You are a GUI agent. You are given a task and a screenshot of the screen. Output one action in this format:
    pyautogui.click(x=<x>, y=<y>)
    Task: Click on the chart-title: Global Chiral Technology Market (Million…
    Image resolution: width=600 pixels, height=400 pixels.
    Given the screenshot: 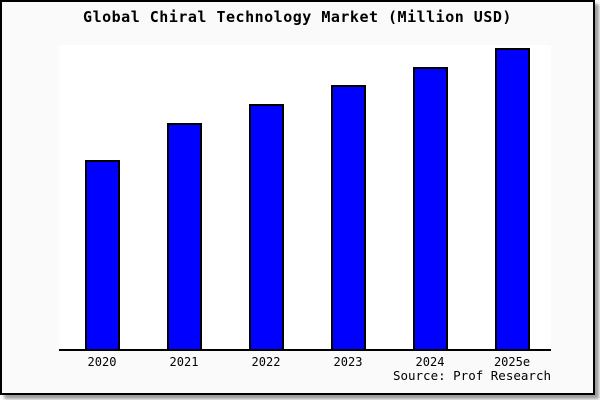 What is the action you would take?
    pyautogui.click(x=297, y=17)
    